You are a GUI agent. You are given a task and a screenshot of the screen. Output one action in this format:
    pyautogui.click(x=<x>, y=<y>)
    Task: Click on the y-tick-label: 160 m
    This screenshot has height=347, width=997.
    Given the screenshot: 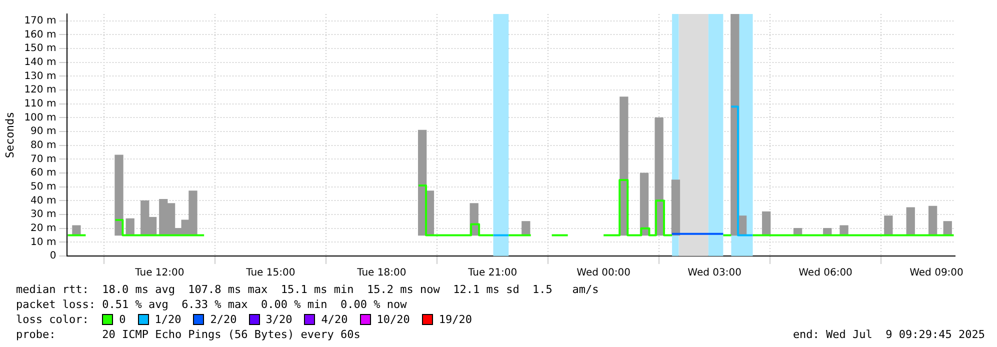 What is the action you would take?
    pyautogui.click(x=40, y=34)
    